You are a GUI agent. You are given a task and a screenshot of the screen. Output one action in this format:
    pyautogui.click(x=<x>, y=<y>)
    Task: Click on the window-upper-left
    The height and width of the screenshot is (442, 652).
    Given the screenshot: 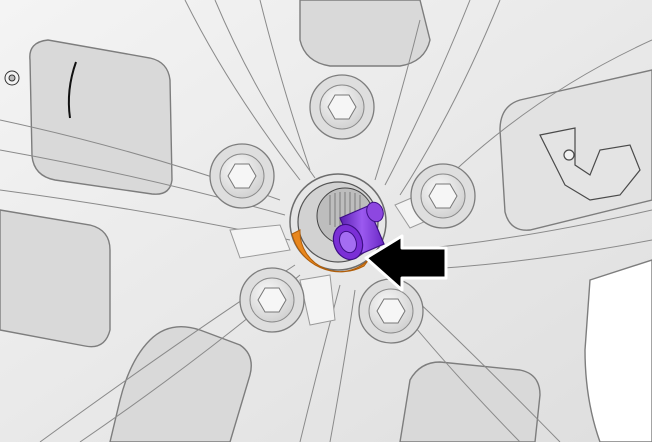 What is the action you would take?
    pyautogui.click(x=101, y=117)
    